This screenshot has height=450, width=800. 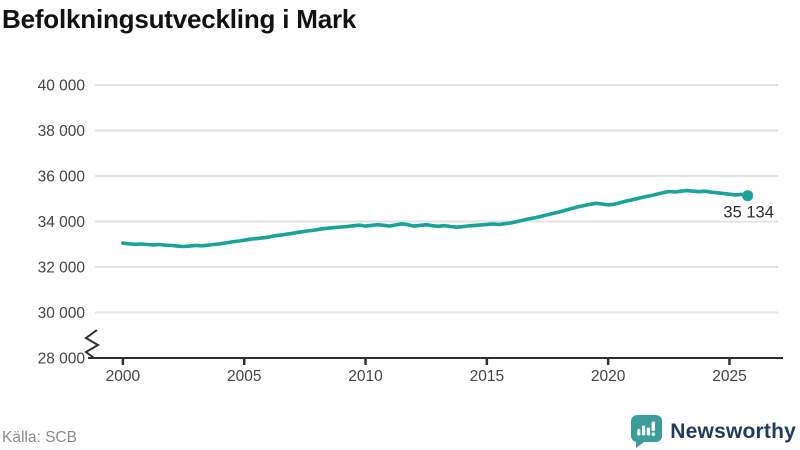 What do you see at coordinates (62, 268) in the screenshot?
I see `y-axis-tick-label: 32 000` at bounding box center [62, 268].